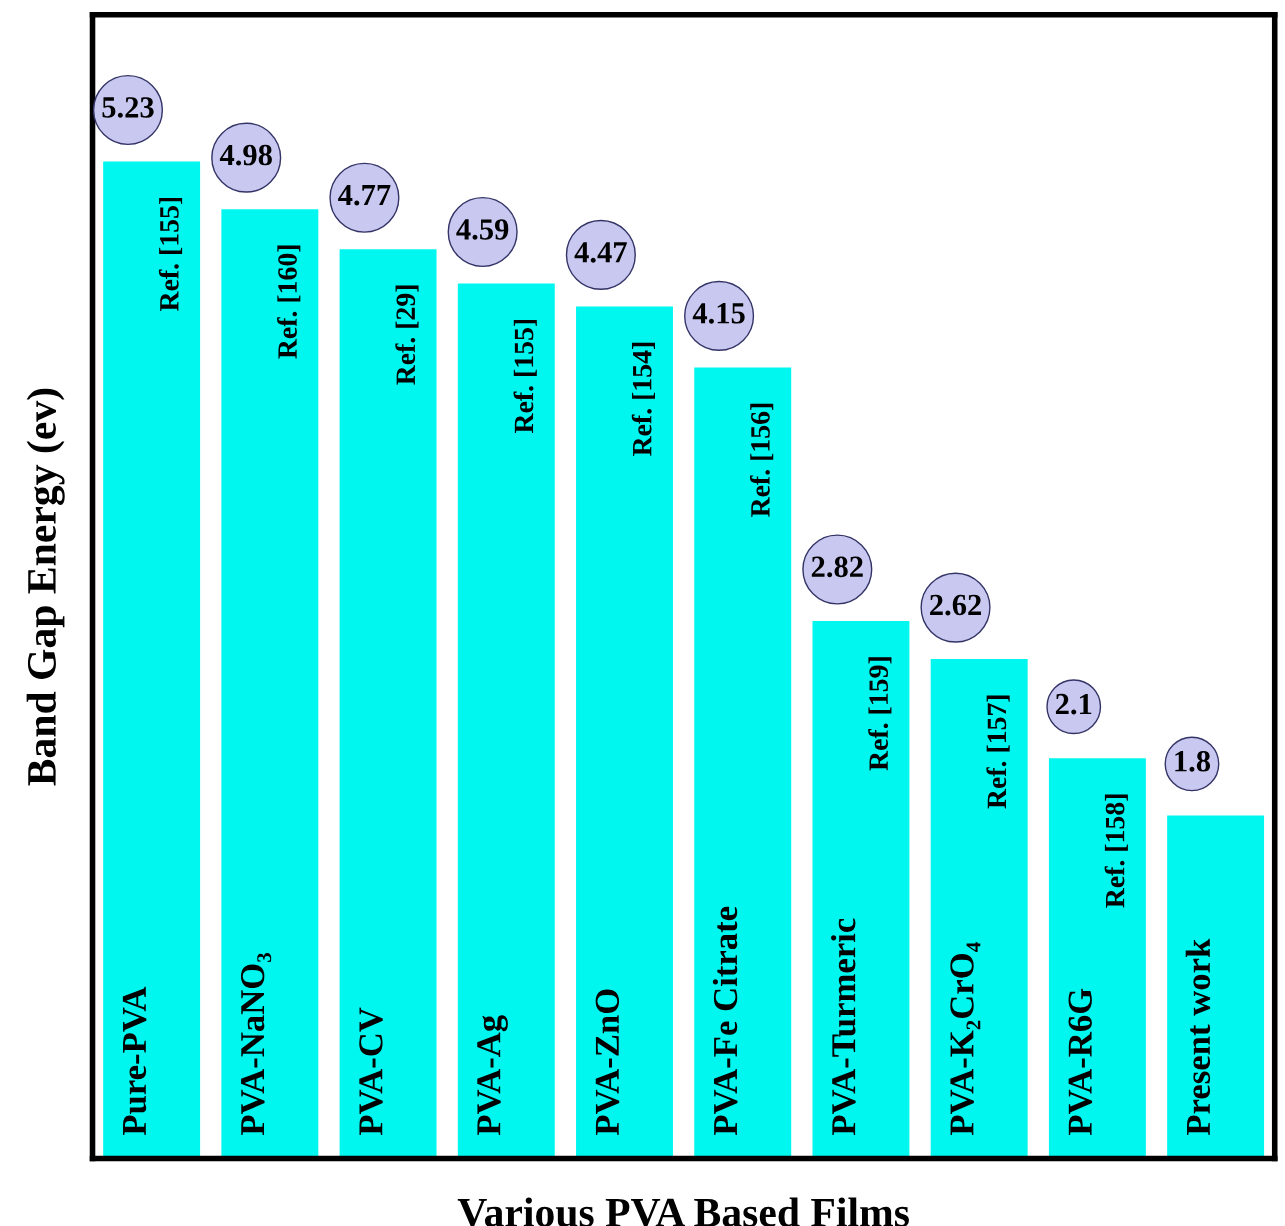 The height and width of the screenshot is (1226, 1285). I want to click on data-label: 2.1, so click(1073, 704).